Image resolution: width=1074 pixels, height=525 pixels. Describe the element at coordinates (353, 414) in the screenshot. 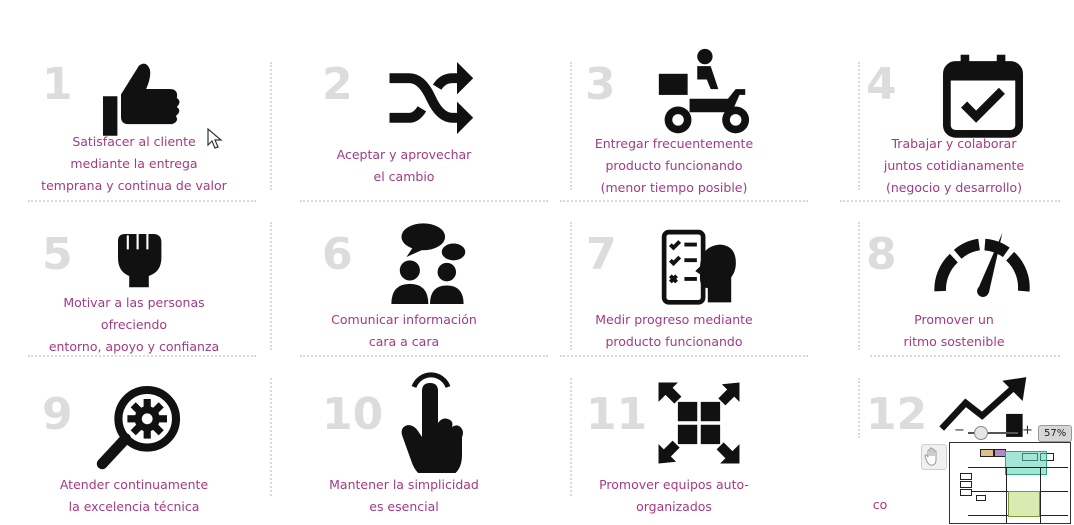

I see `principle-number: 10` at that location.